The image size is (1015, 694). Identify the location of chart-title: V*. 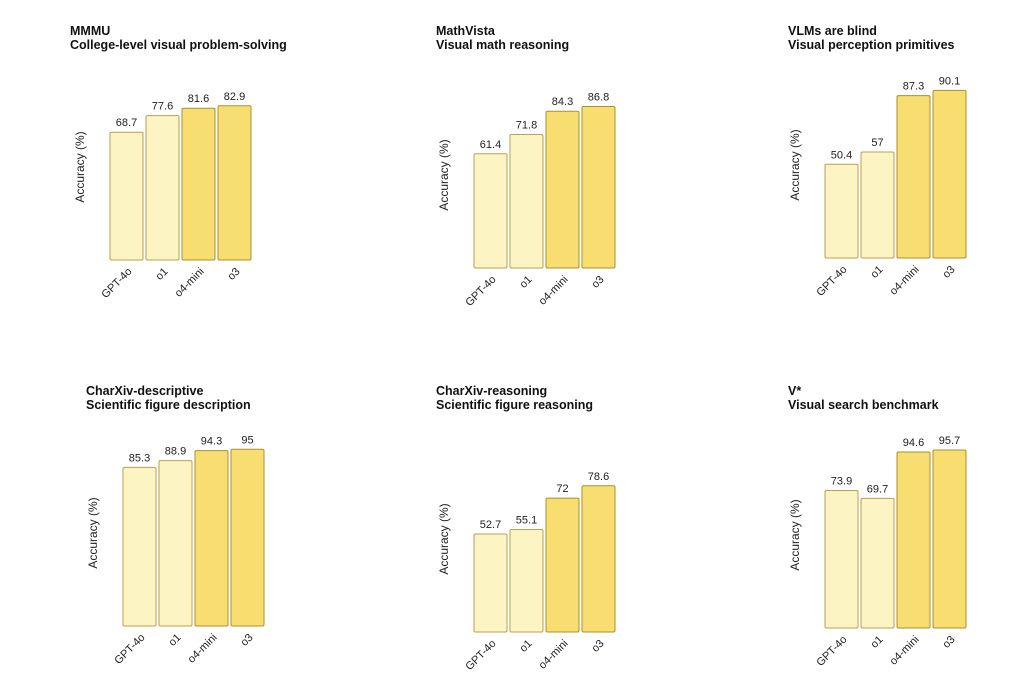
(794, 391).